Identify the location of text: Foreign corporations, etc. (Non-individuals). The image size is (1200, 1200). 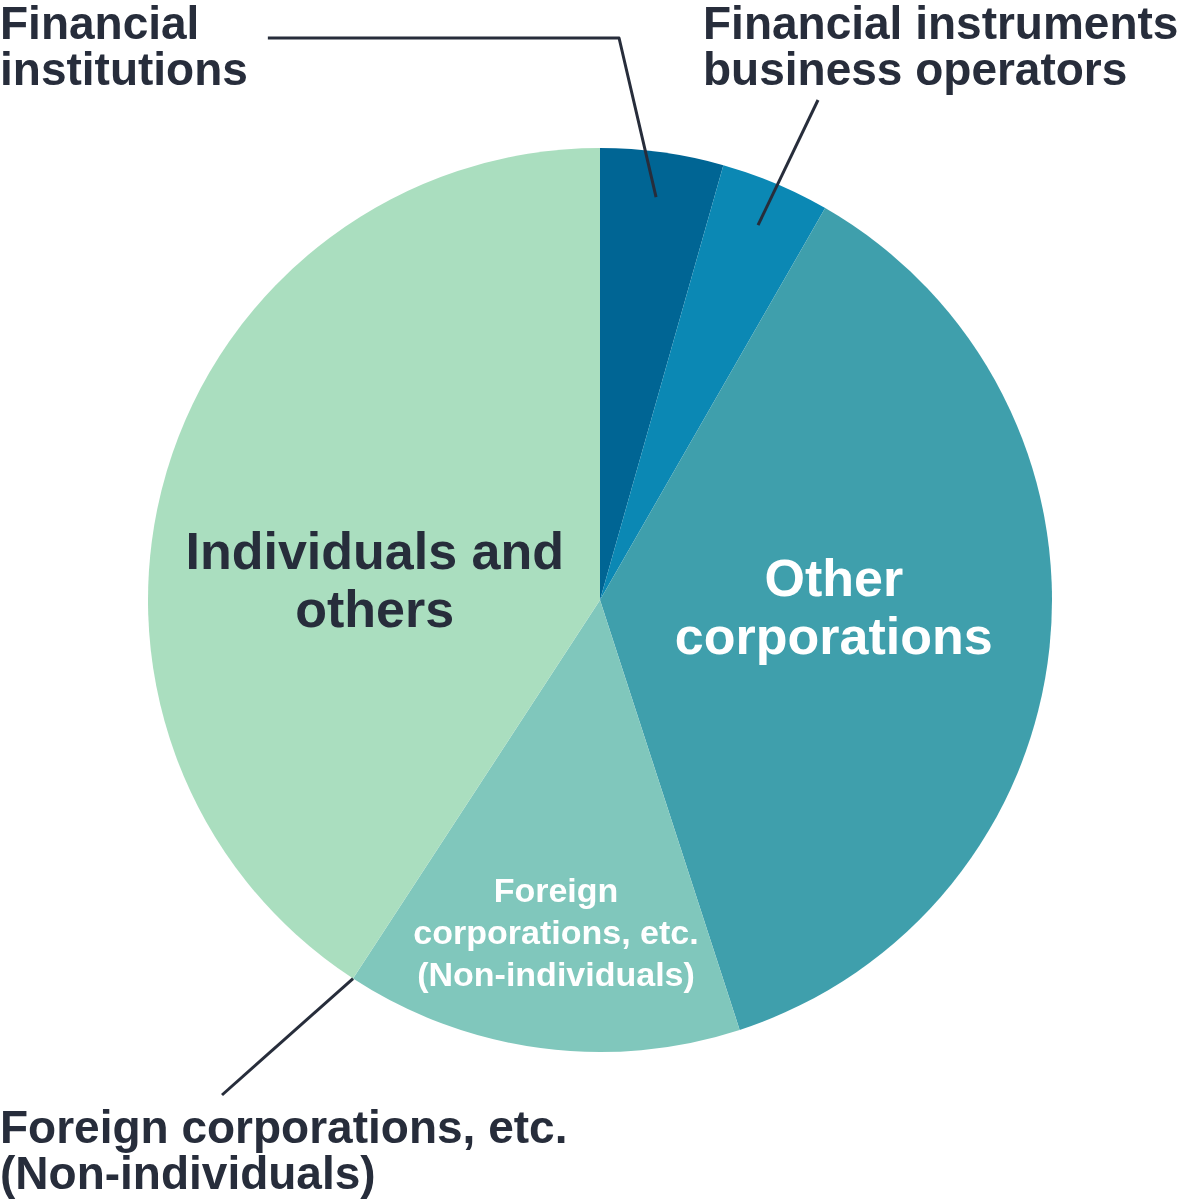
(284, 1150).